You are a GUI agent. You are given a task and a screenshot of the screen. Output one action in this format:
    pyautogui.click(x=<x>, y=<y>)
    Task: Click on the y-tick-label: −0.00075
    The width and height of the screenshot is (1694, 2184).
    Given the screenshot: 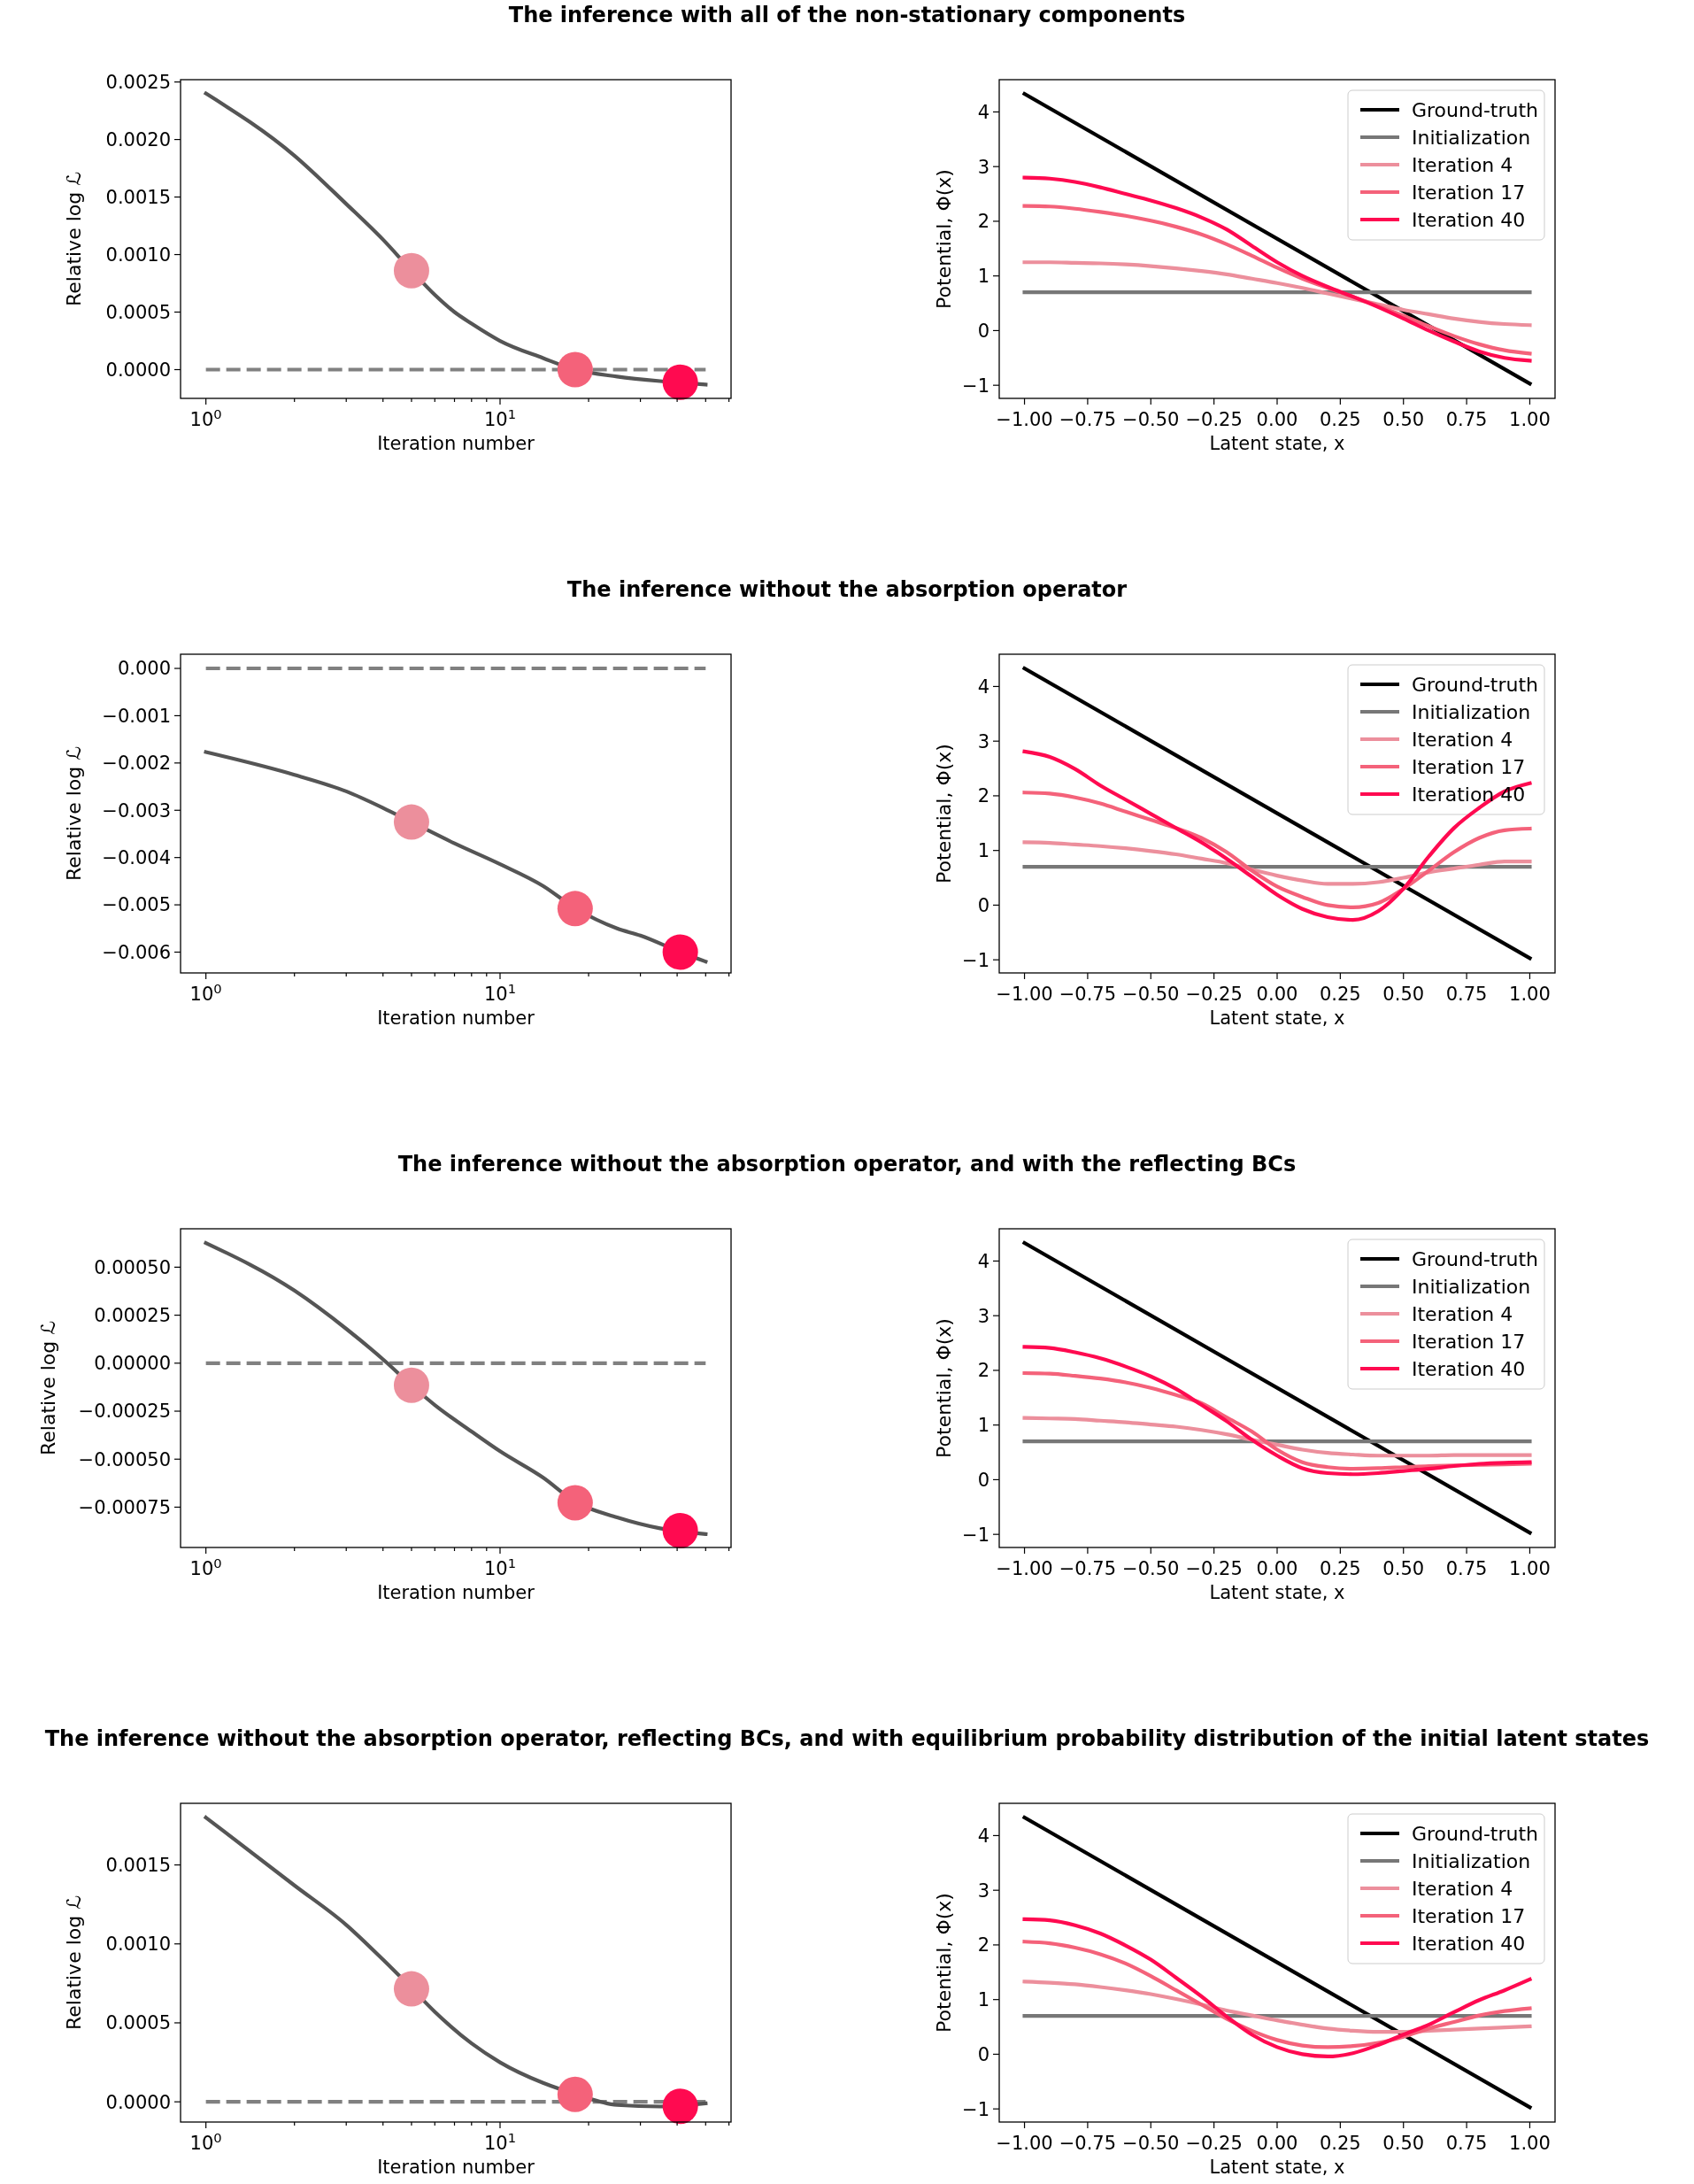 What is the action you would take?
    pyautogui.click(x=124, y=1507)
    